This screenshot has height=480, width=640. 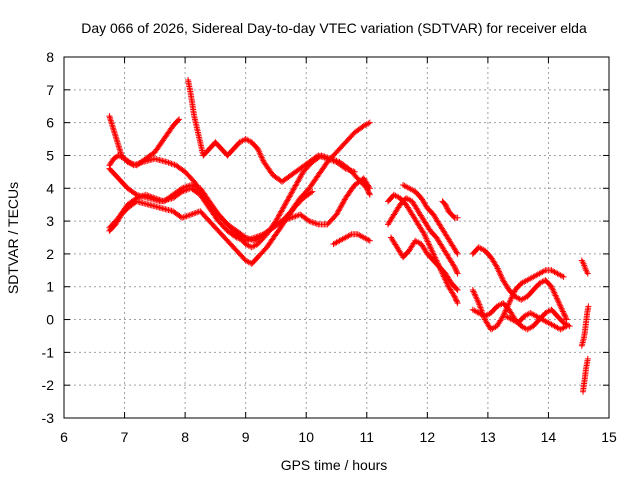 I want to click on marker-path-t15, so click(x=518, y=300).